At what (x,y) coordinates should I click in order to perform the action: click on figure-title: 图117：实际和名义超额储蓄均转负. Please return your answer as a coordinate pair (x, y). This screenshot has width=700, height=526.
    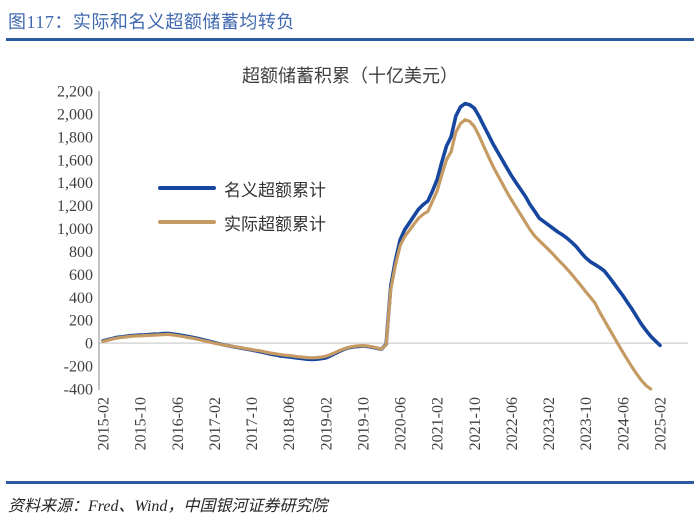
    Looking at the image, I should click on (151, 22).